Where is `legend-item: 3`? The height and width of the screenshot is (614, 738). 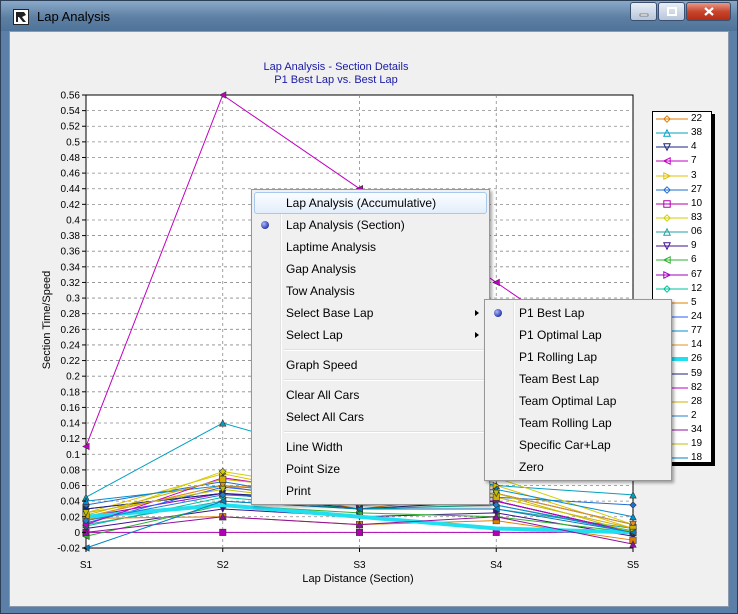 legend-item: 3 is located at coordinates (682, 176).